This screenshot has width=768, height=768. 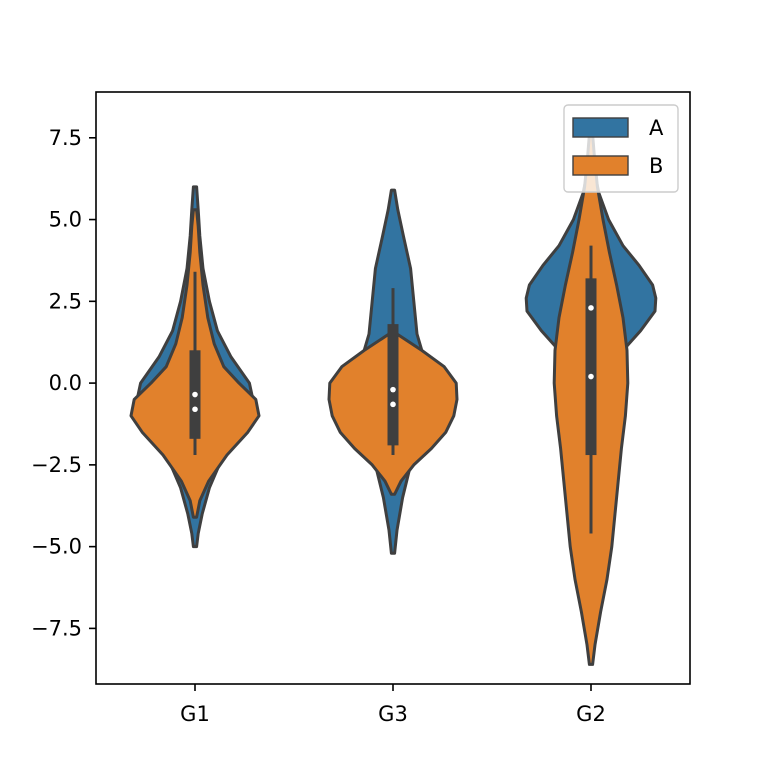 I want to click on iqr-box-B-G2, so click(x=591, y=367).